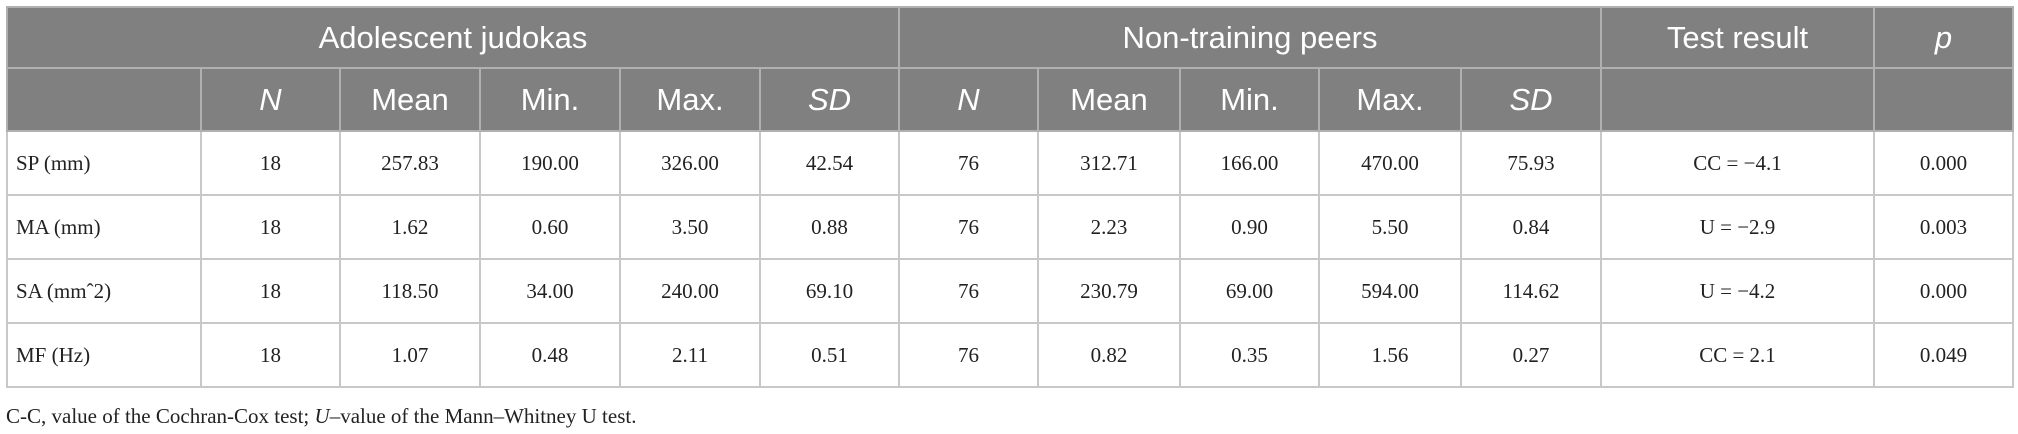 The image size is (2018, 434). What do you see at coordinates (1249, 227) in the screenshot?
I see `table-cell: 0.90` at bounding box center [1249, 227].